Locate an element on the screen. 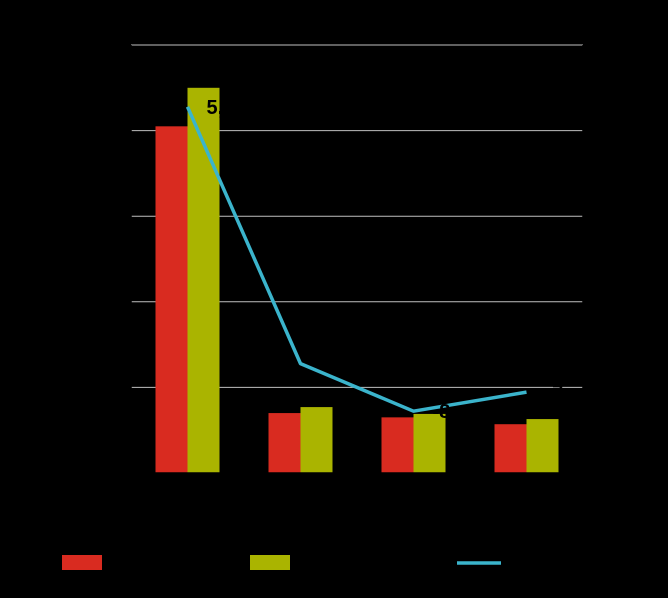 The height and width of the screenshot is (598, 668). legend is located at coordinates (281, 562).